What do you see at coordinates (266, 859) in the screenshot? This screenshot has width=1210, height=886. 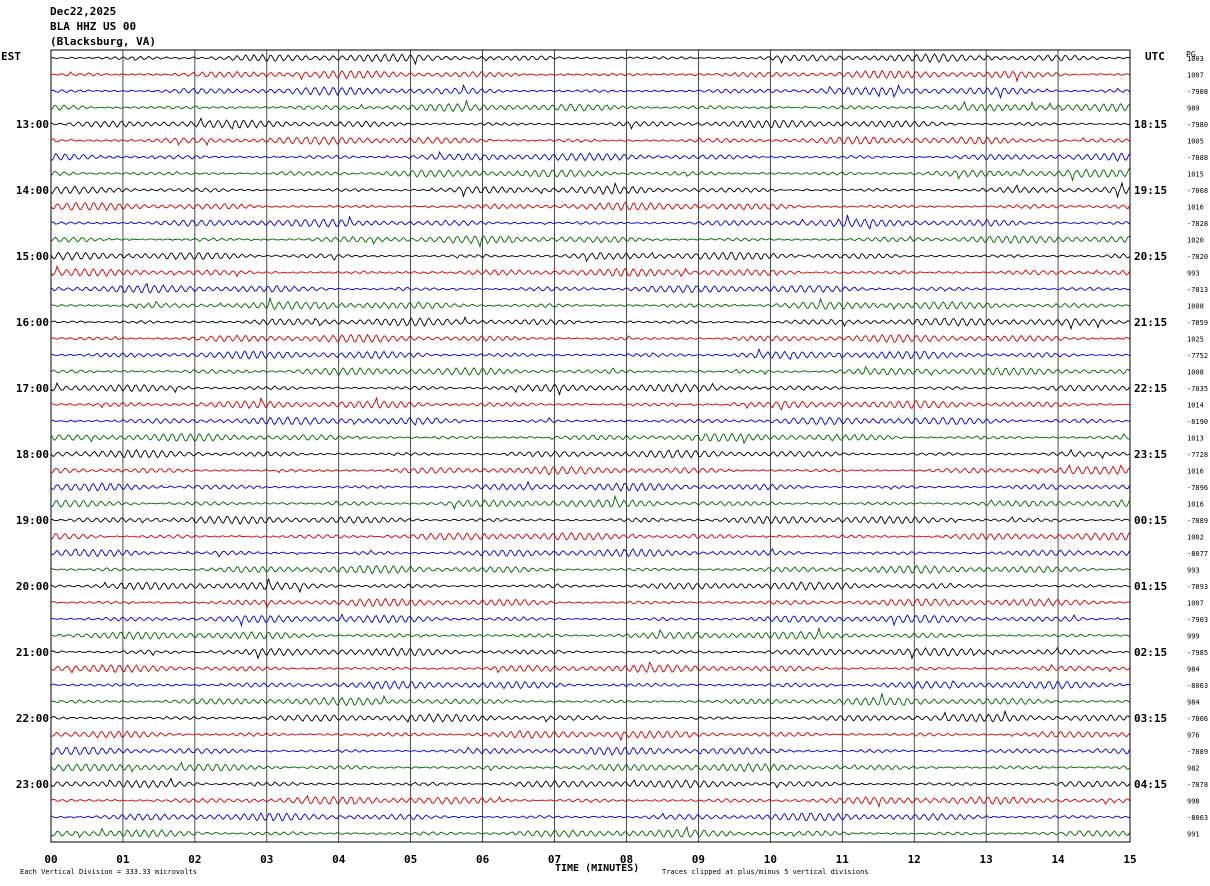 I see `x-tick-label: 03` at bounding box center [266, 859].